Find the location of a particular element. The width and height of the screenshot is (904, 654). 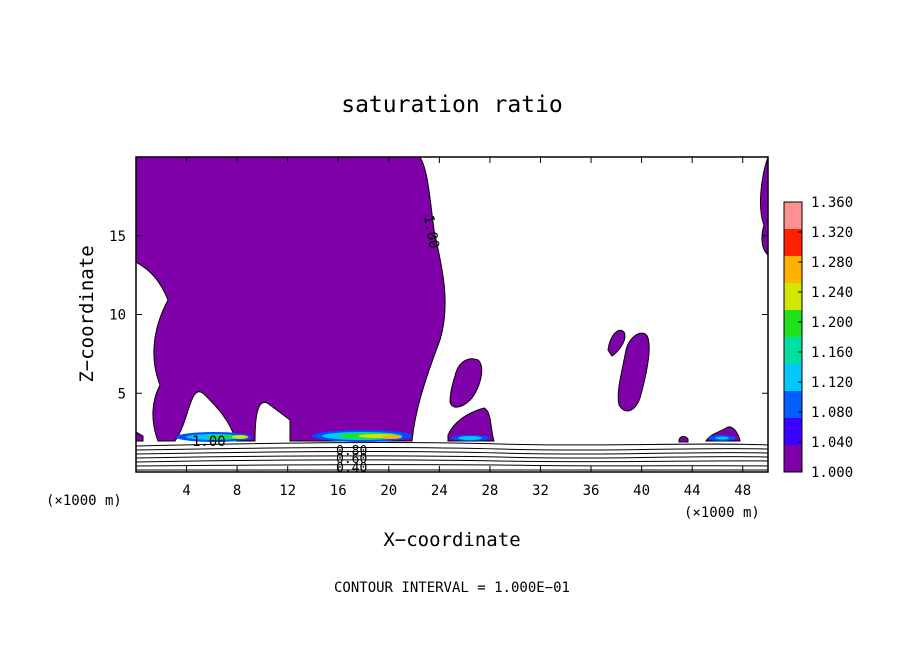

y-axis-label: Z−coordinate is located at coordinates (87, 313).